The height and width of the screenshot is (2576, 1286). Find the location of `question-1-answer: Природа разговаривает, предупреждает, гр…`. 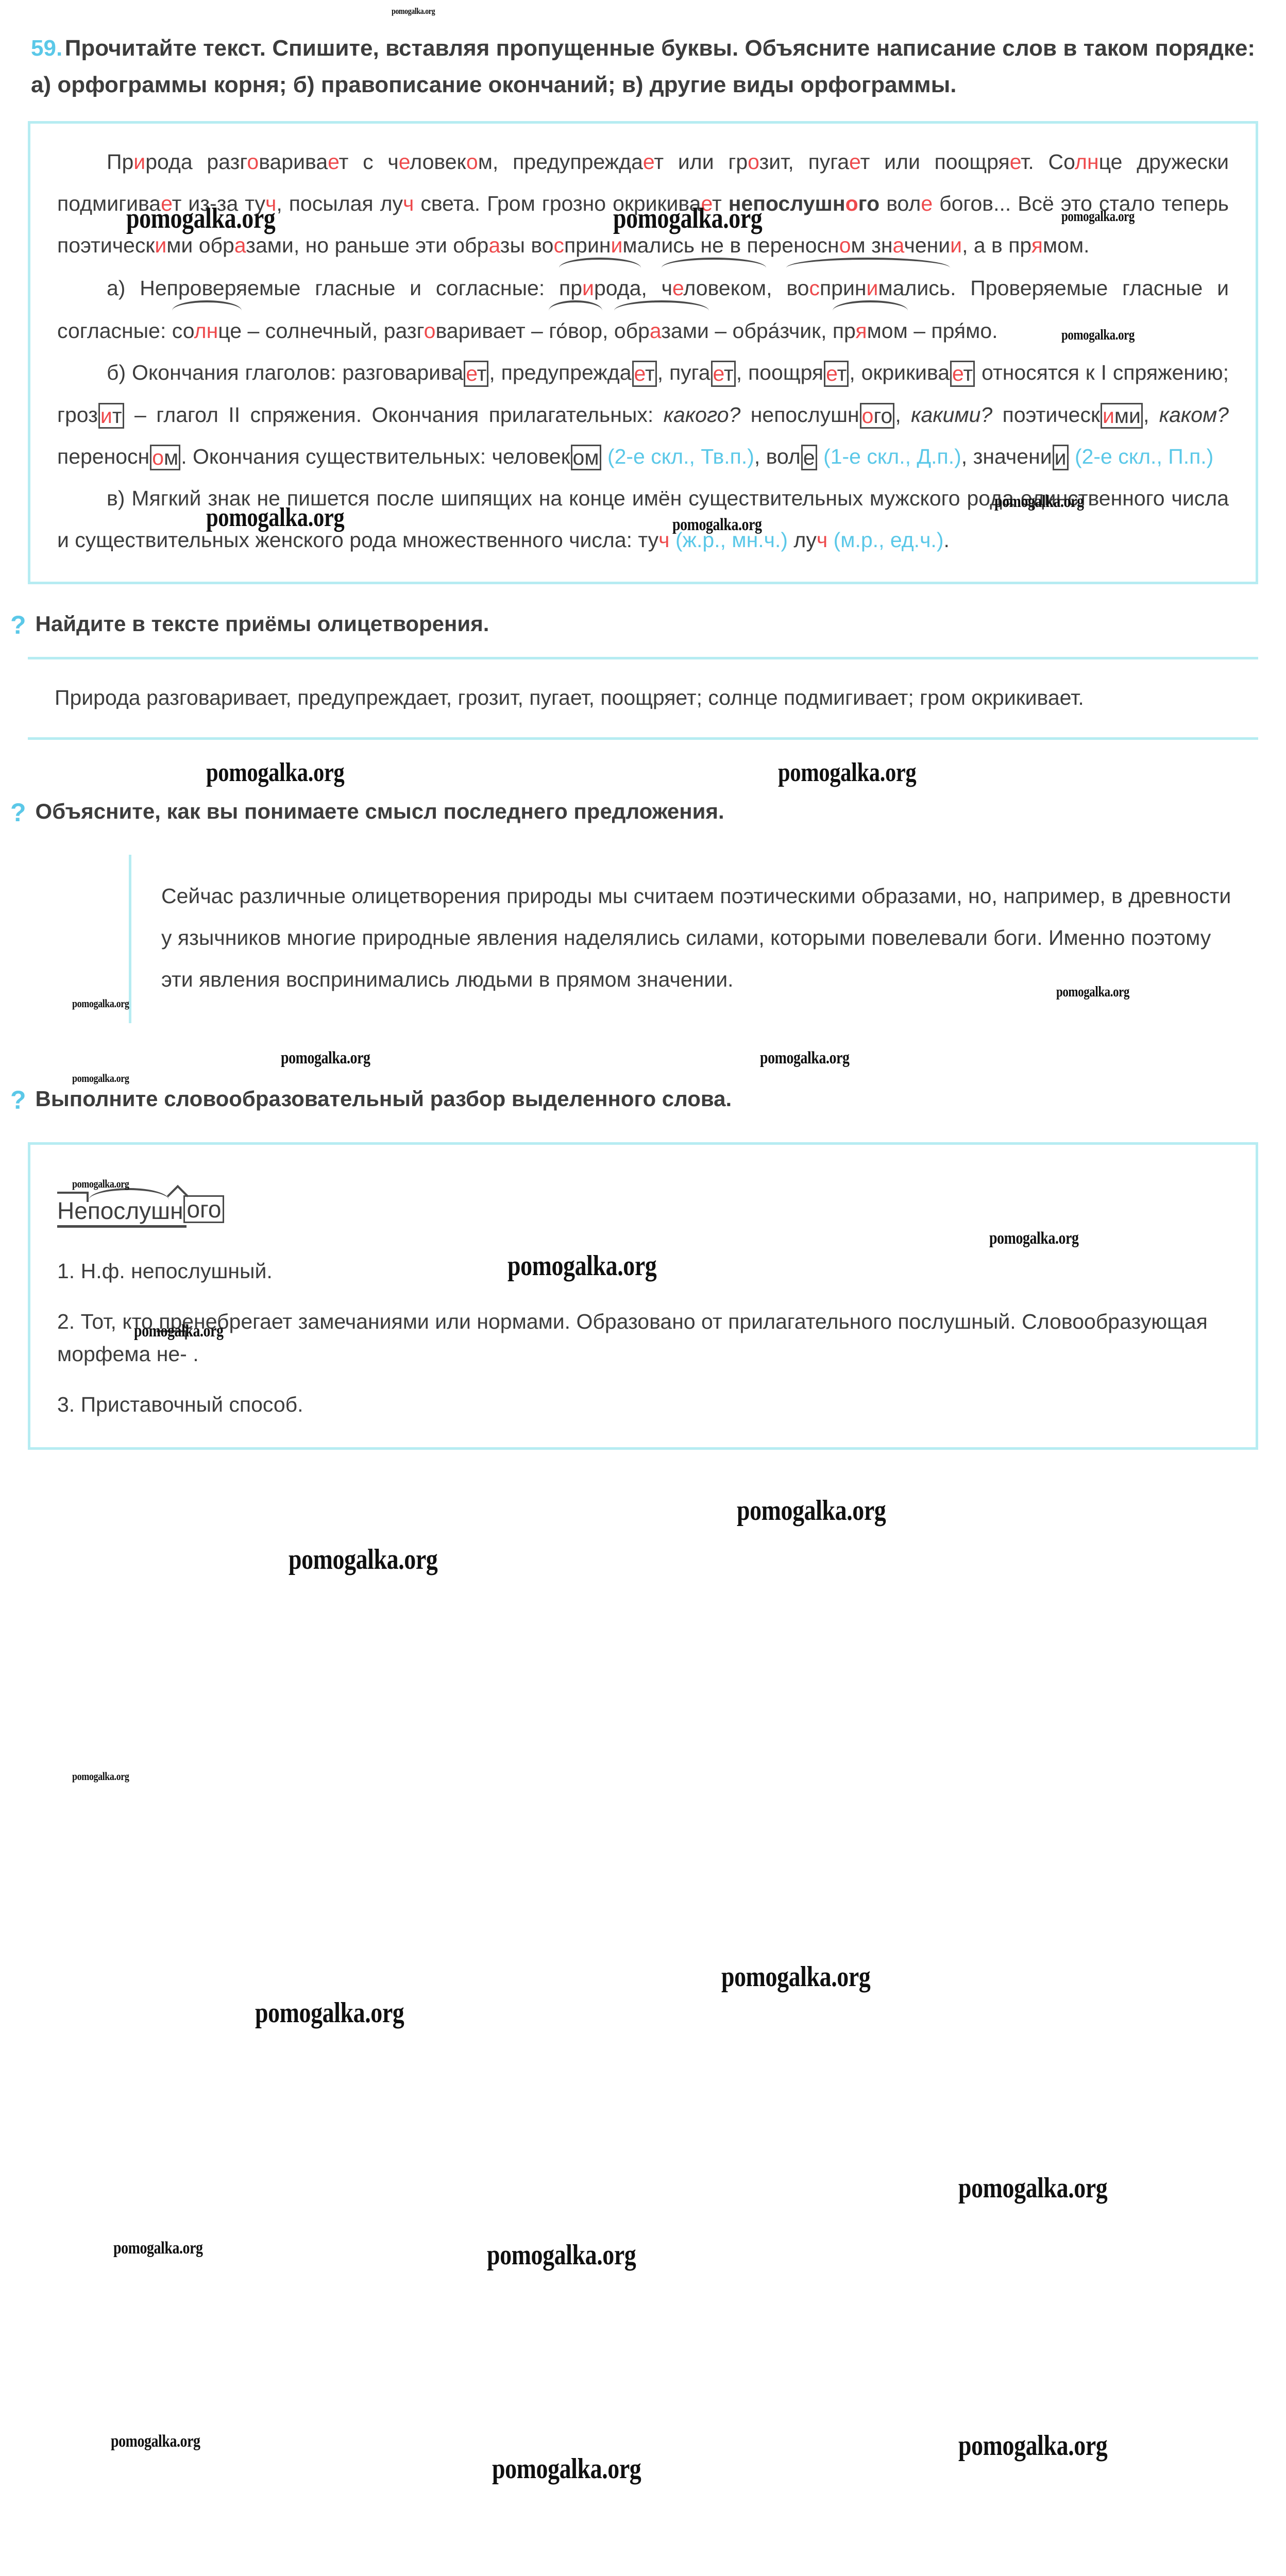

question-1-answer: Природа разговаривает, предупреждает, гр… is located at coordinates (569, 697).